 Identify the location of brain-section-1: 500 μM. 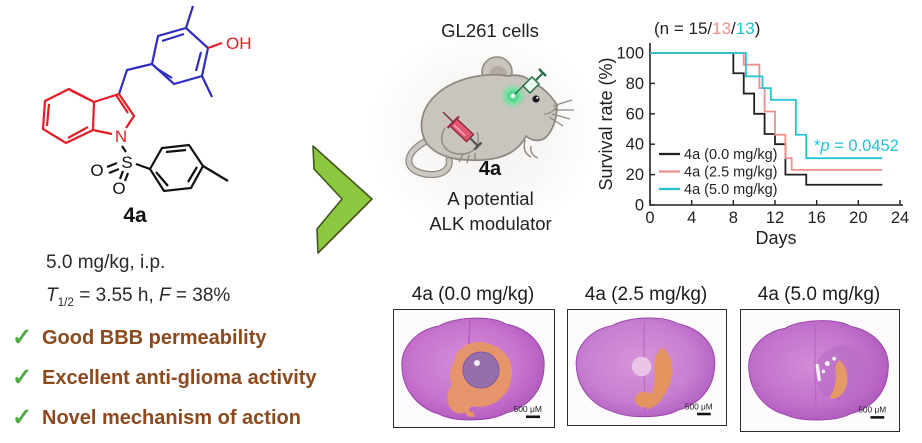
(645, 367).